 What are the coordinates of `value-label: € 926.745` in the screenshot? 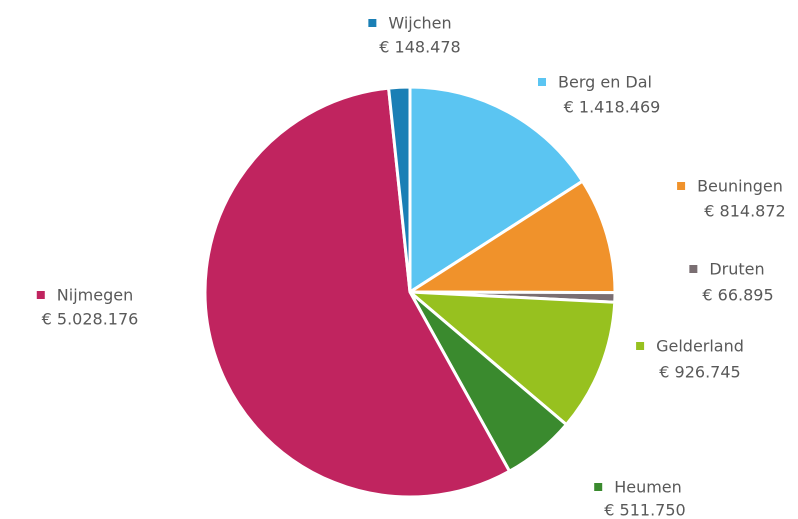 It's located at (699, 372).